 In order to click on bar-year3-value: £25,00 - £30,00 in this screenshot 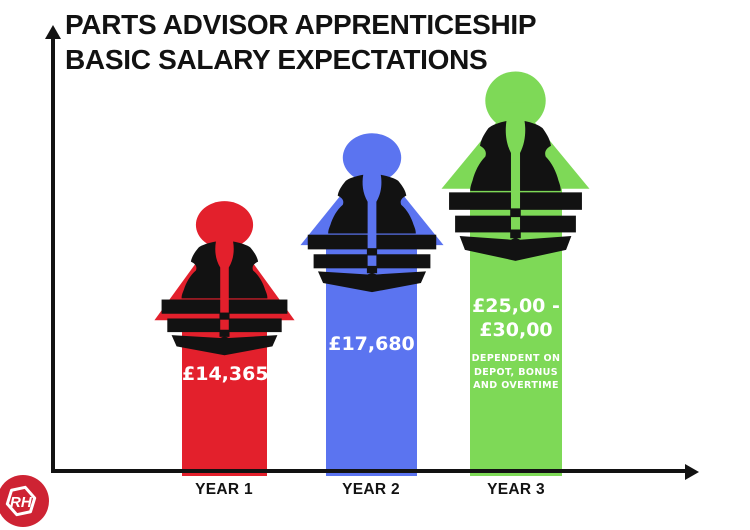, I will do `click(516, 318)`.